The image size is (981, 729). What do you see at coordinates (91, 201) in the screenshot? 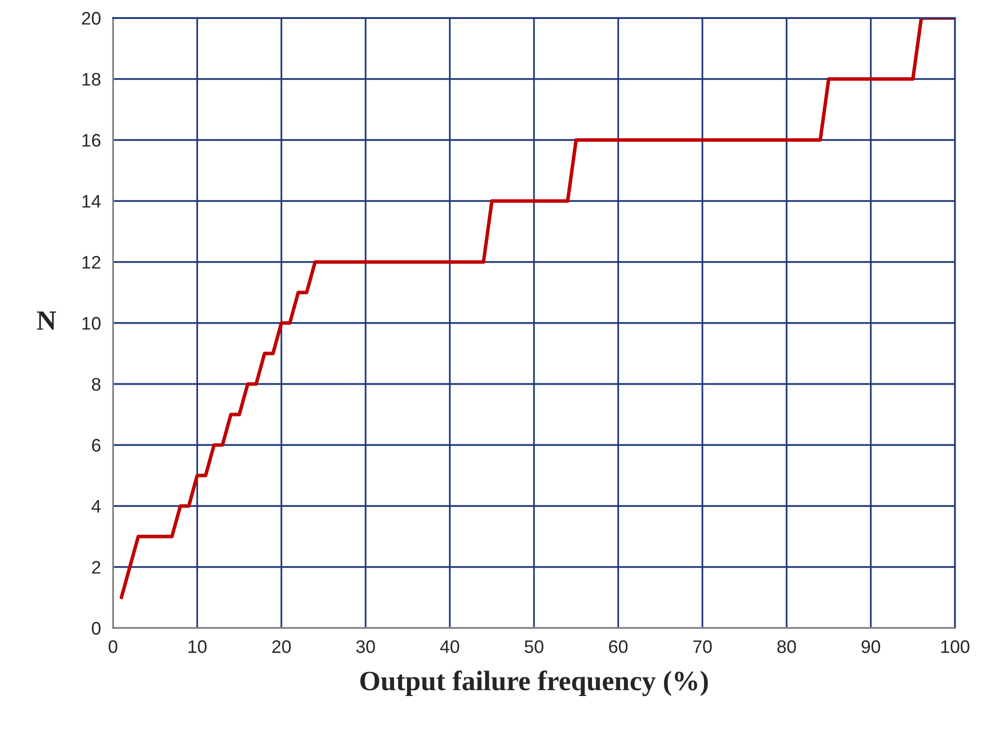
I see `y-tick-label: 14` at bounding box center [91, 201].